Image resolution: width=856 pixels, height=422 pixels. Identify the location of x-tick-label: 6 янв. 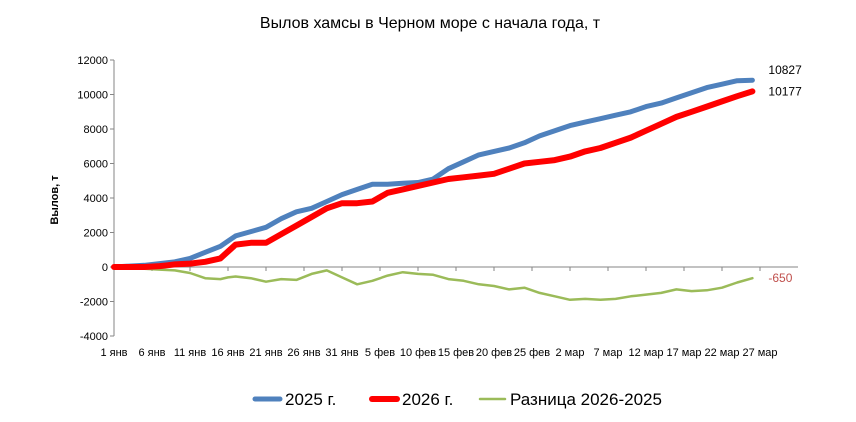
(151, 353).